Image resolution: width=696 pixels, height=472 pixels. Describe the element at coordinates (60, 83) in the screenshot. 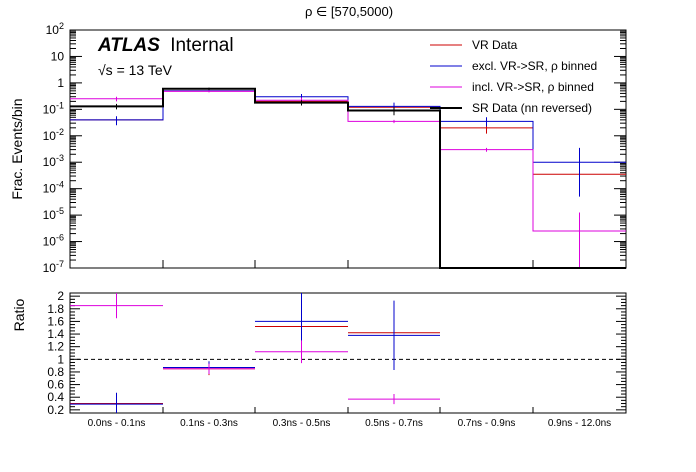

I see `top-y-tick-label: 1` at that location.